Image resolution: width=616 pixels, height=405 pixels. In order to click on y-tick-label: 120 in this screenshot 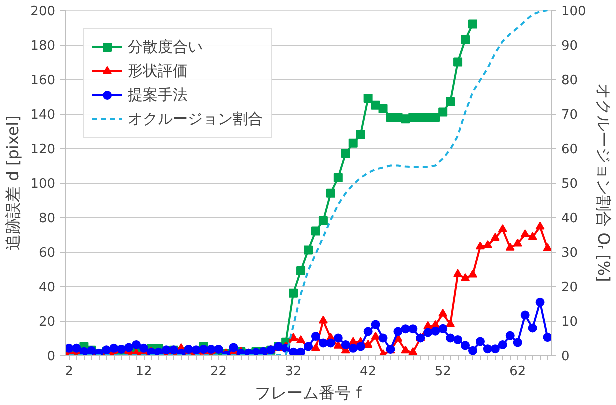, I will do `click(43, 150)`.